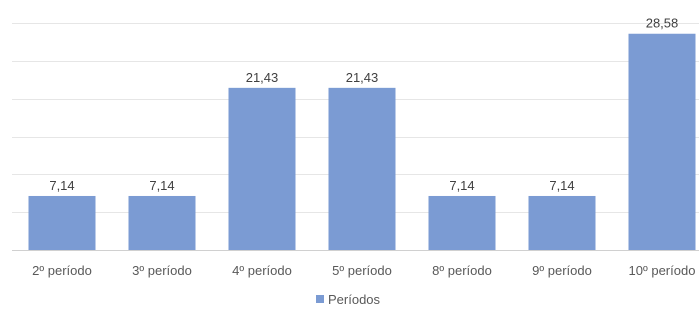 The image size is (699, 325). Describe the element at coordinates (662, 270) in the screenshot. I see `x-tick-label-7: 10º período` at that location.